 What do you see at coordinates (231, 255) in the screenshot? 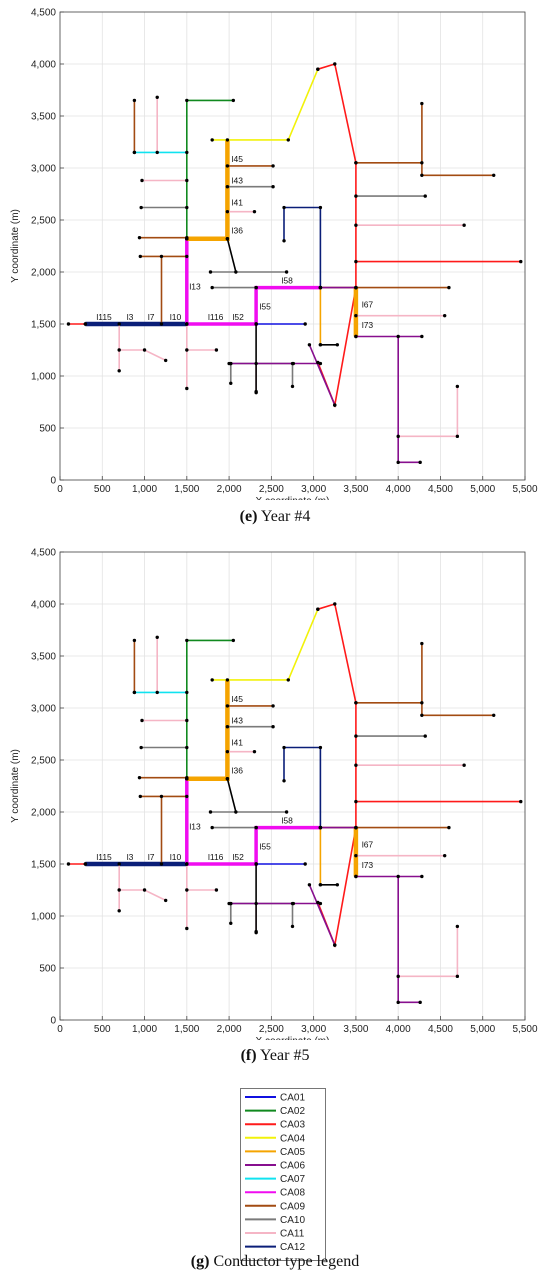
I see `conductor-node-line` at bounding box center [231, 255].